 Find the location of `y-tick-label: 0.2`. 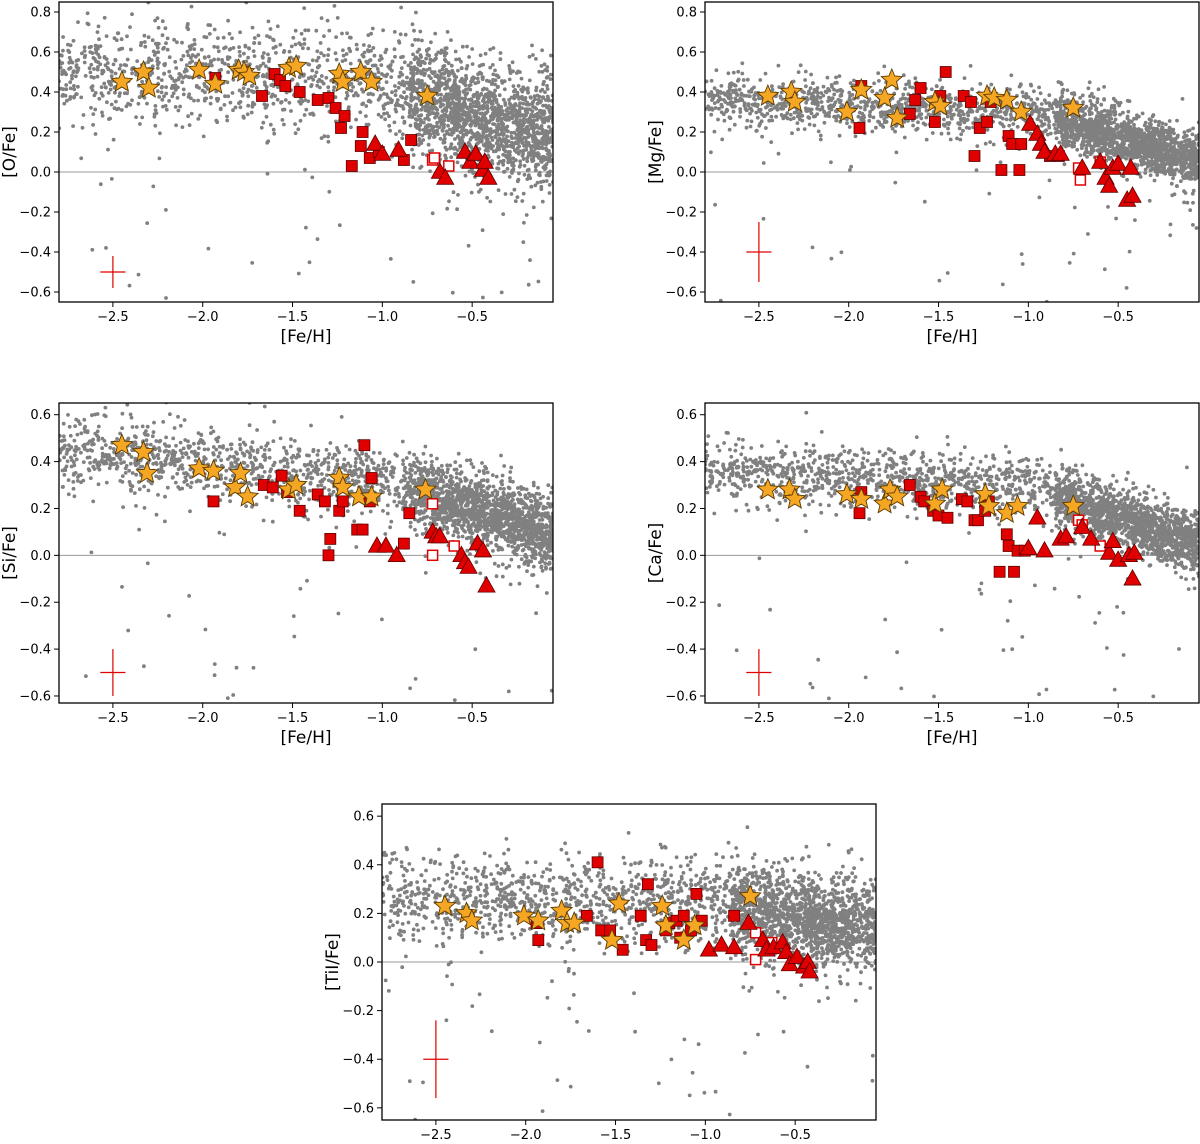

y-tick-label: 0.2 is located at coordinates (40, 133).